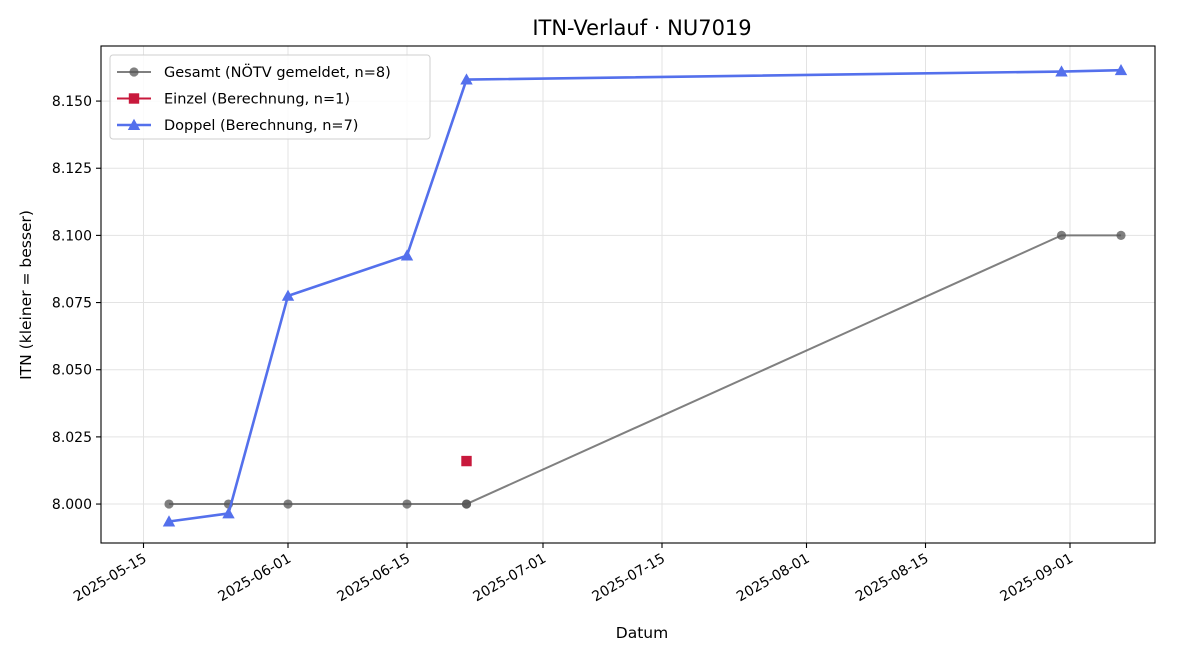 This screenshot has height=660, width=1200. I want to click on chart-title: ITN-Verlauf · NU7019, so click(641, 28).